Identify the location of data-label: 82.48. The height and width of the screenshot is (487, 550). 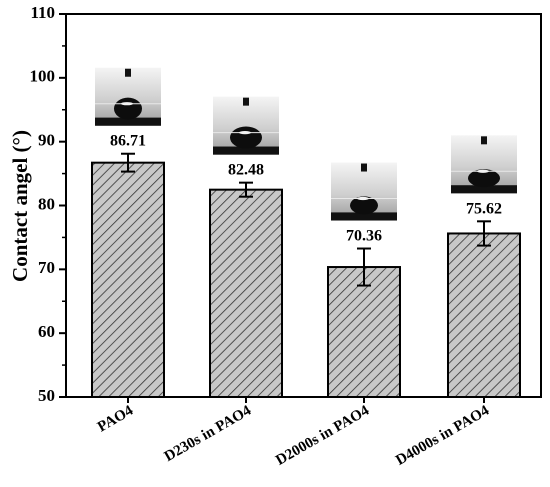
(246, 170).